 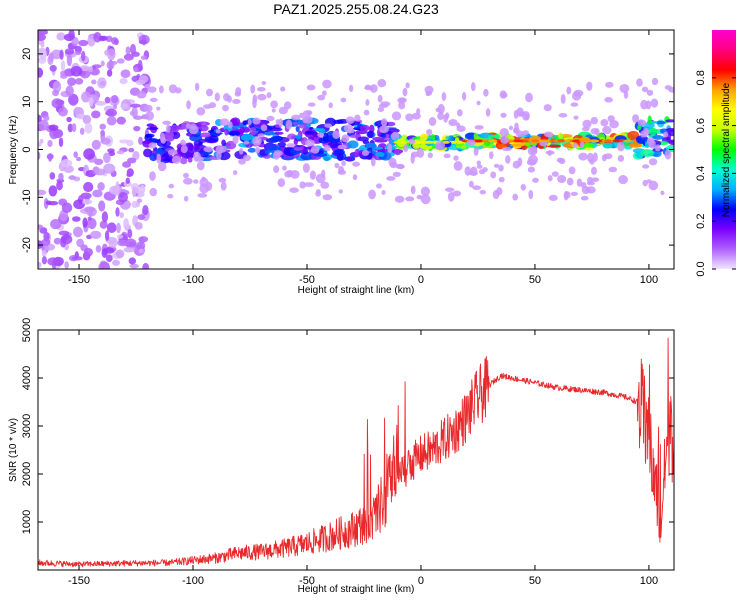 What do you see at coordinates (13, 450) in the screenshot?
I see `snr-y-label: SNR (10 * v/v)` at bounding box center [13, 450].